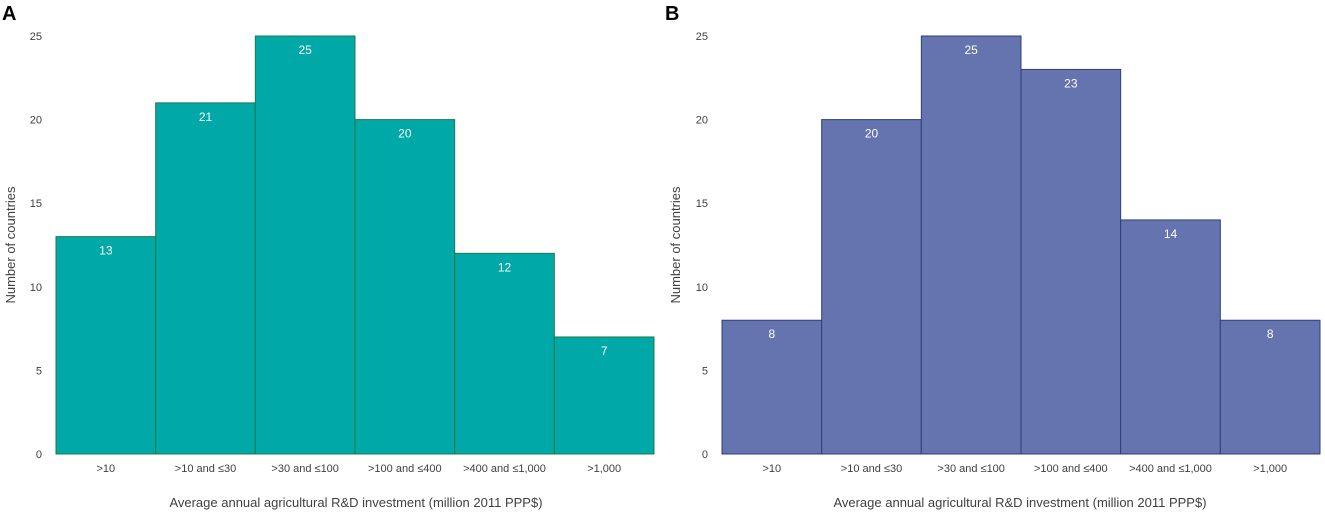 The width and height of the screenshot is (1325, 514). What do you see at coordinates (672, 14) in the screenshot?
I see `panel-b-label: B` at bounding box center [672, 14].